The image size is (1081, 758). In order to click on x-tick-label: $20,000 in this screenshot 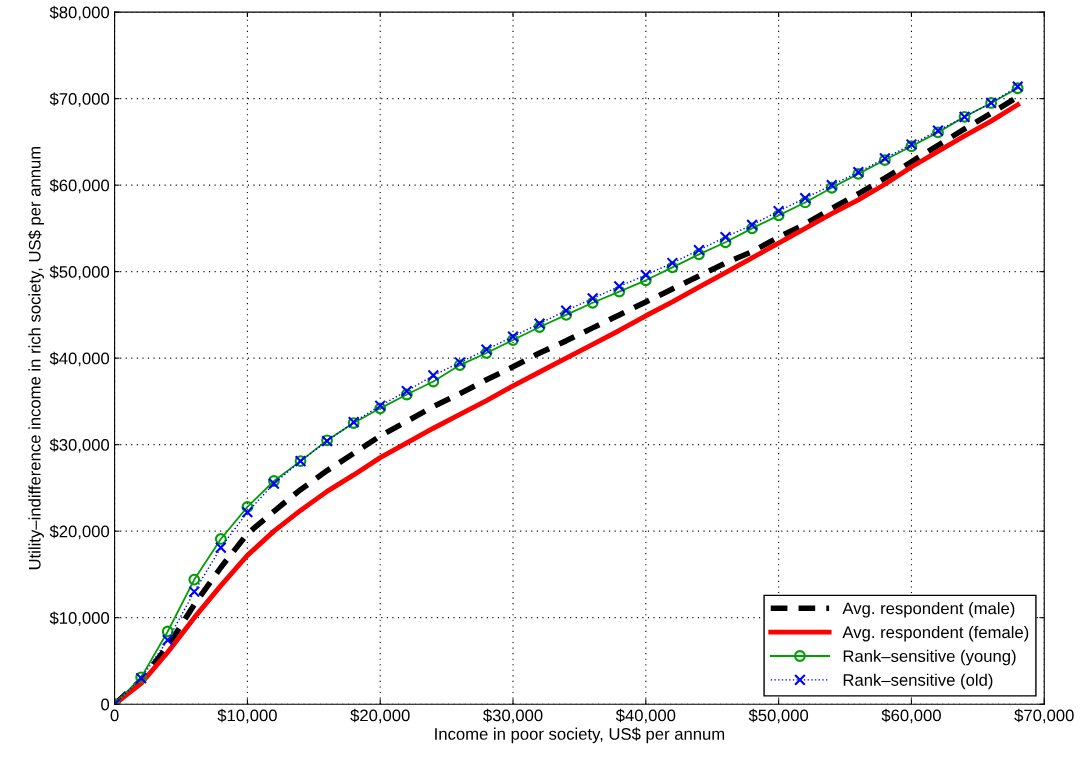, I will do `click(380, 716)`.